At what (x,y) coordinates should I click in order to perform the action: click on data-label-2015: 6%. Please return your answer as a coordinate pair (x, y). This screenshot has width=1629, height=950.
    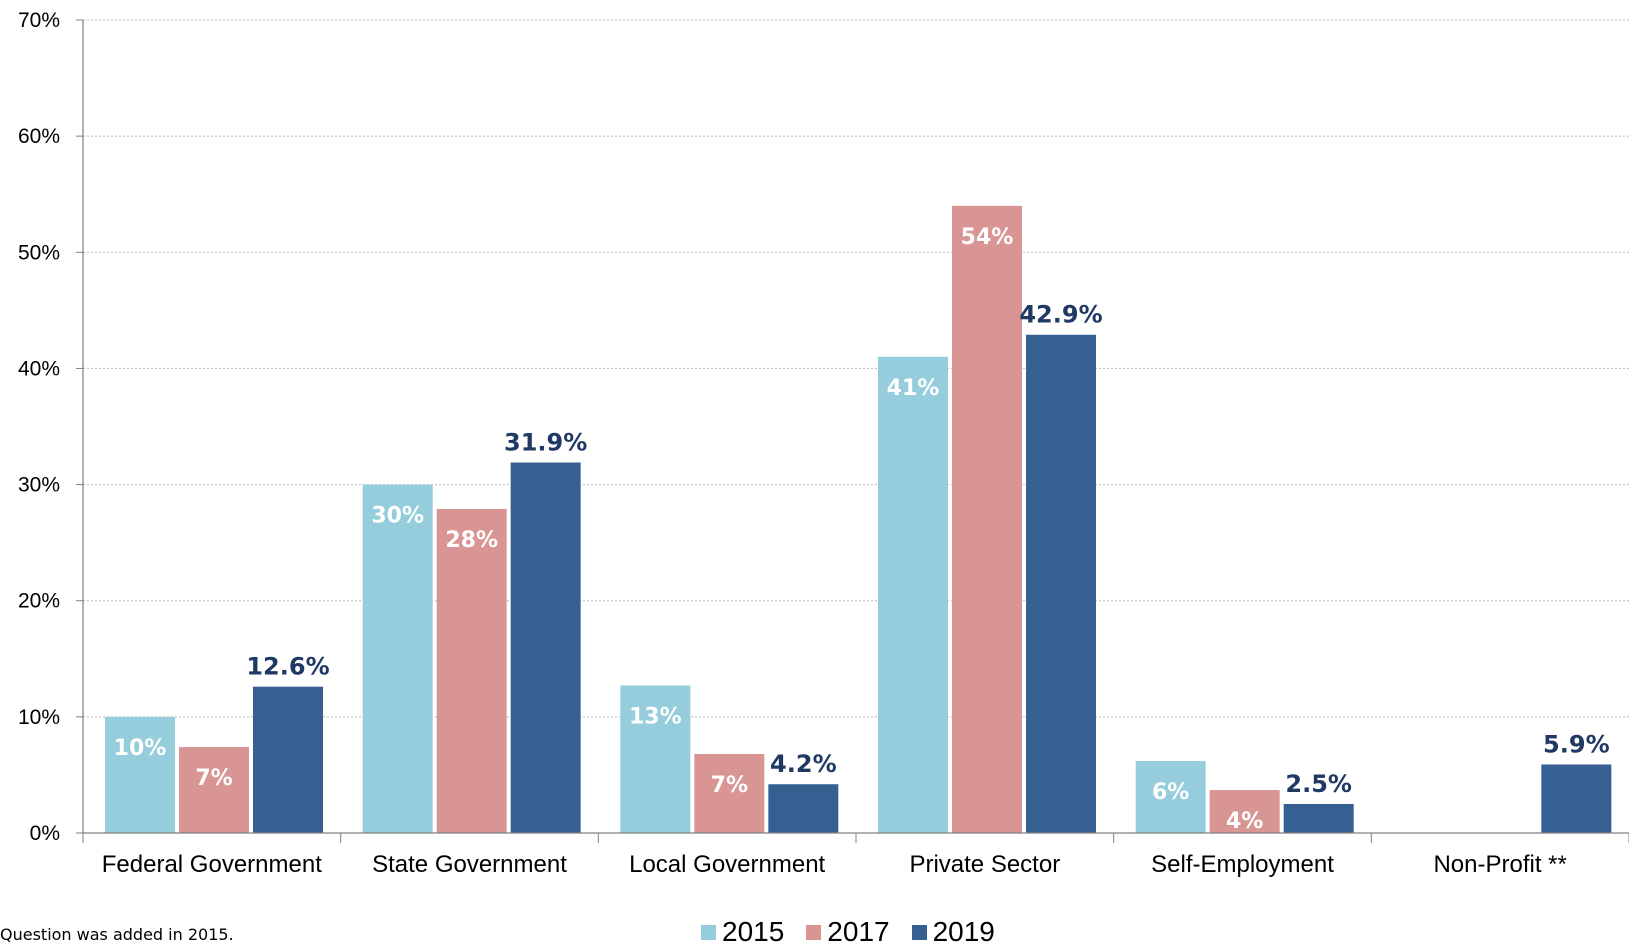
    Looking at the image, I should click on (1170, 792).